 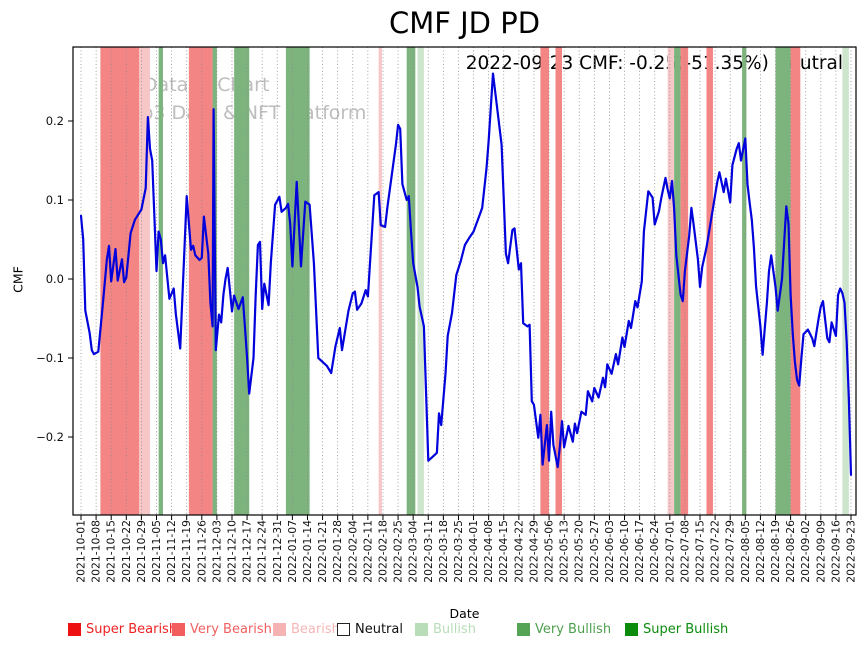 What do you see at coordinates (352, 551) in the screenshot?
I see `x-tick-label: 2022-02-04` at bounding box center [352, 551].